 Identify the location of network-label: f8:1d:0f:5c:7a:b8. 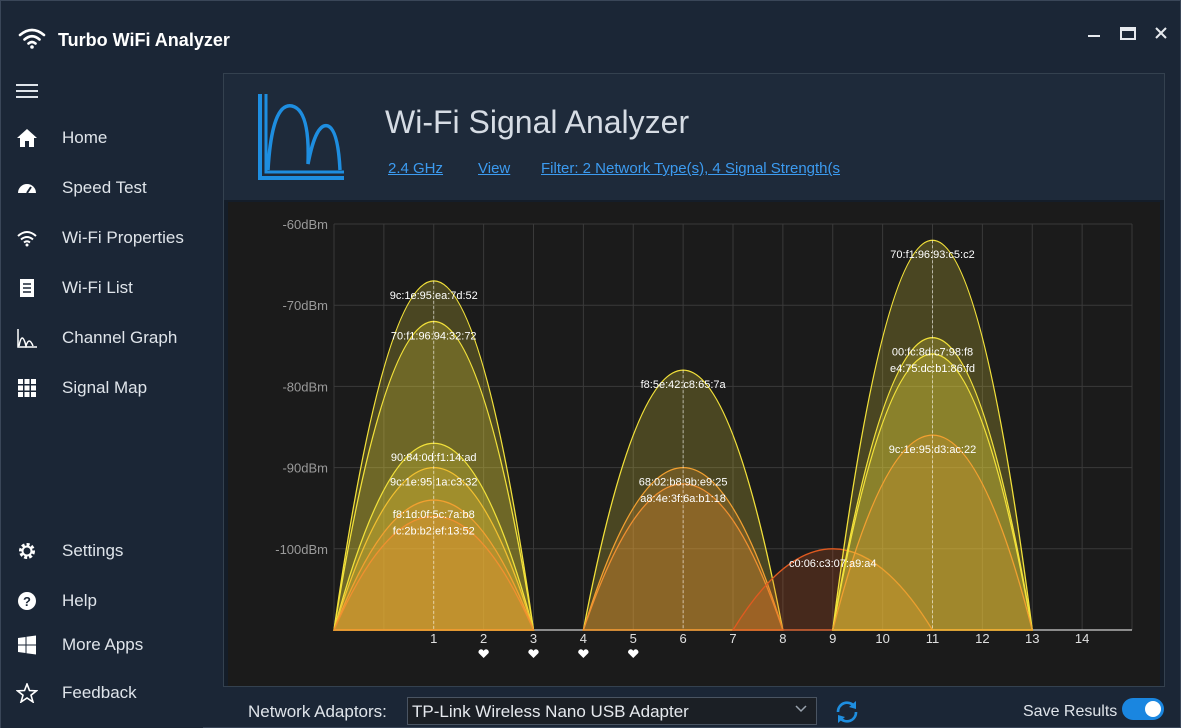
(434, 515).